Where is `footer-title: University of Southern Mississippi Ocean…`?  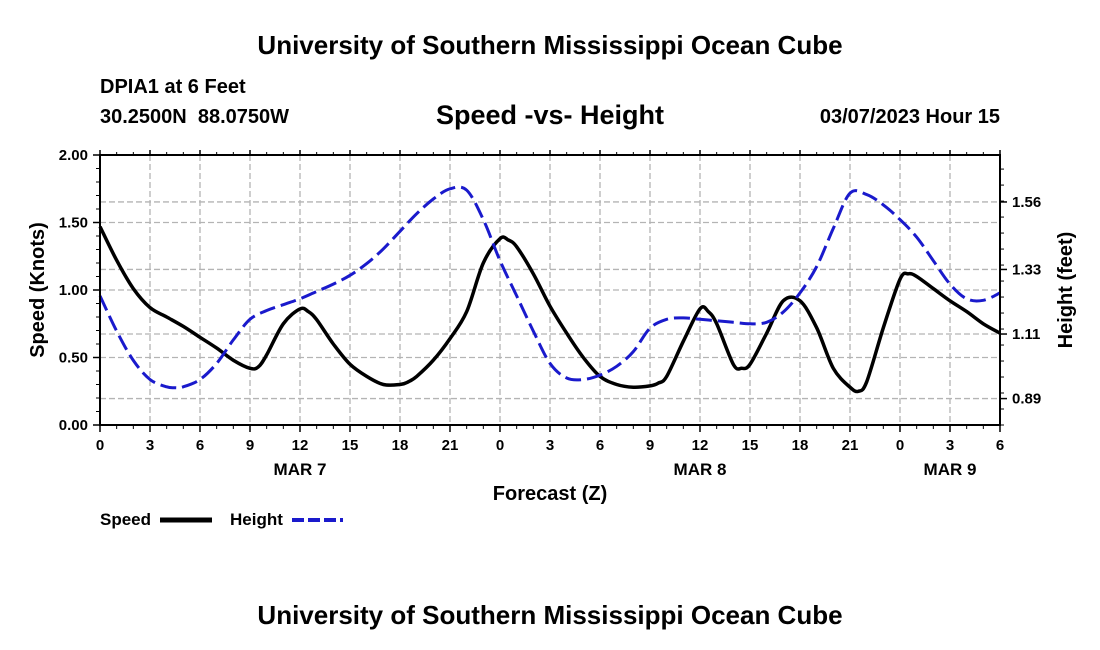
footer-title: University of Southern Mississippi Ocean… is located at coordinates (550, 615).